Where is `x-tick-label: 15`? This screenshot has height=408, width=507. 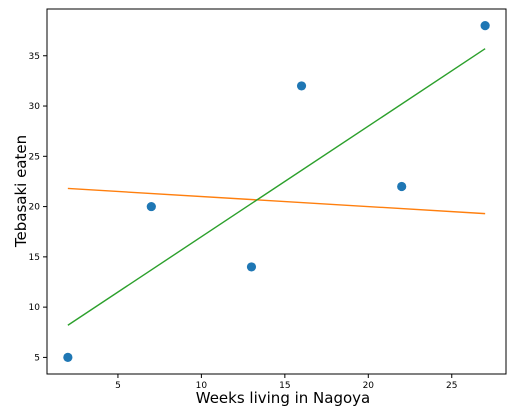 x-tick-label: 15 is located at coordinates (284, 386).